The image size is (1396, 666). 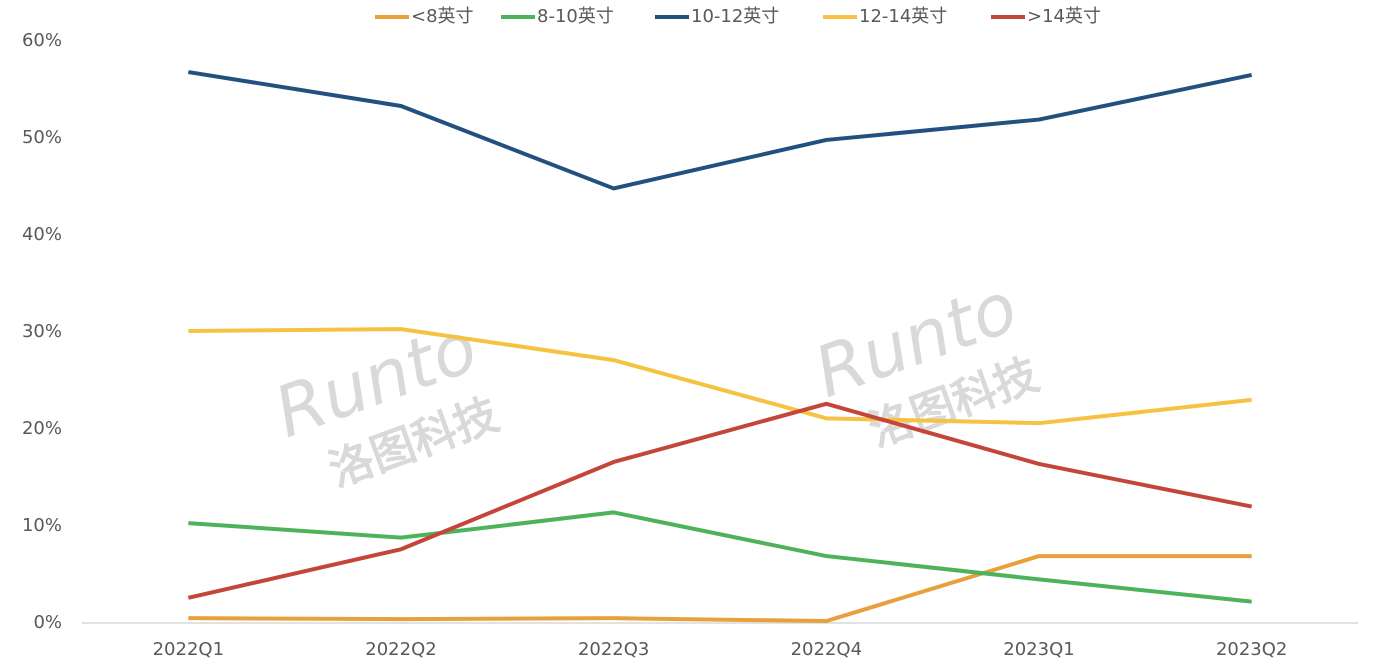 What do you see at coordinates (42, 137) in the screenshot?
I see `y-tick-label: 50%` at bounding box center [42, 137].